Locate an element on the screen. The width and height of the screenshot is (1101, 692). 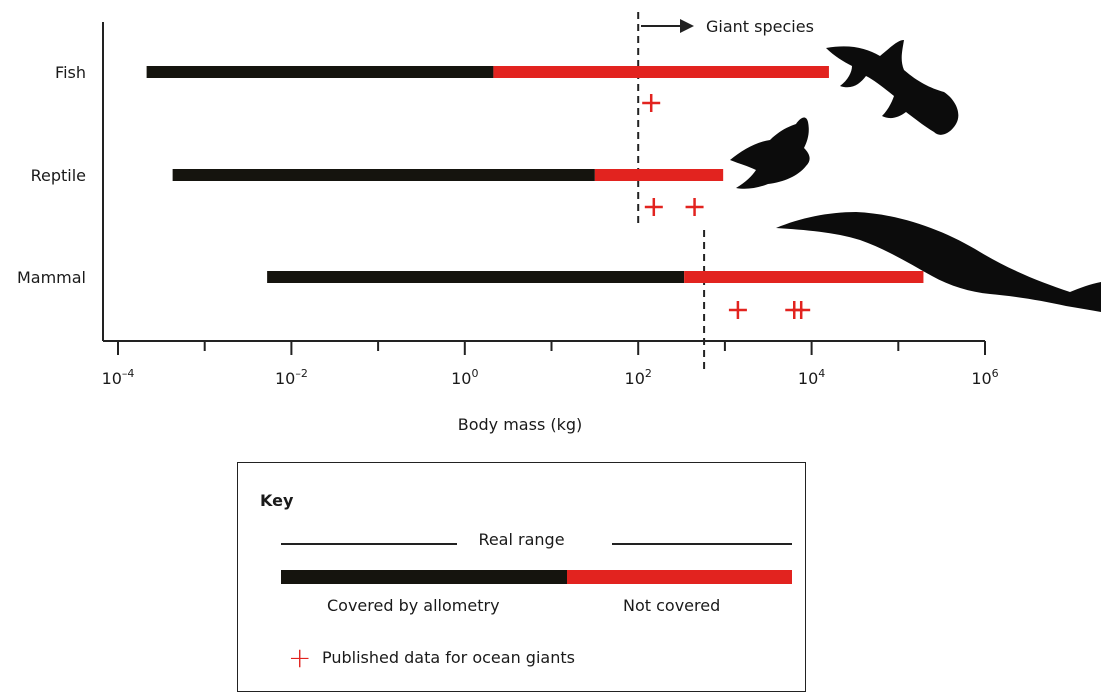
key-not-covered-label: Not covered is located at coordinates (672, 605).